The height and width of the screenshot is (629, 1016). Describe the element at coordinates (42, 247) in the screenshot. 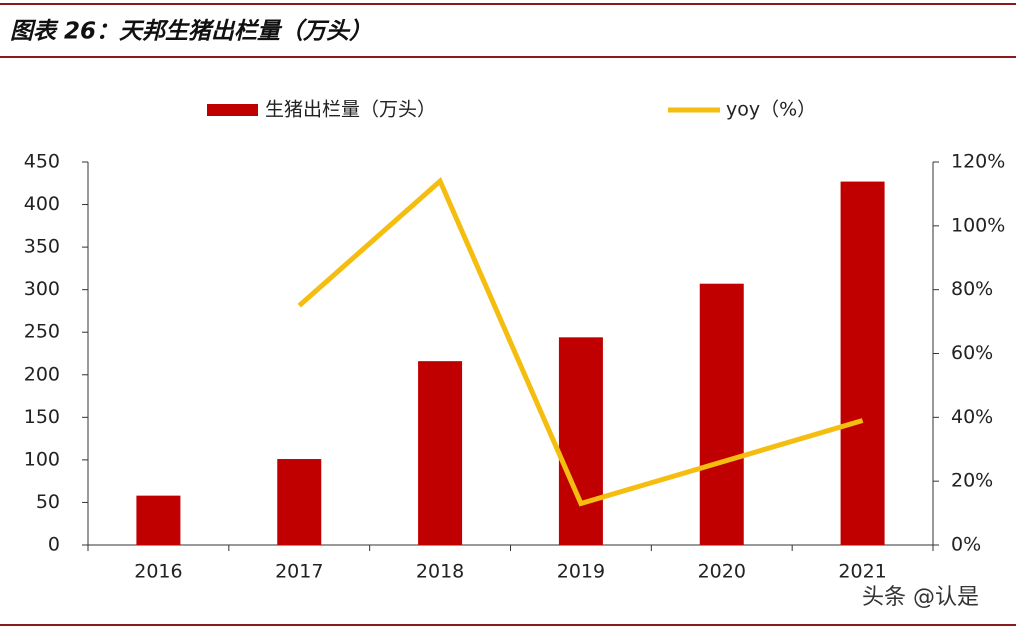

I see `y-tick-label: 350` at that location.